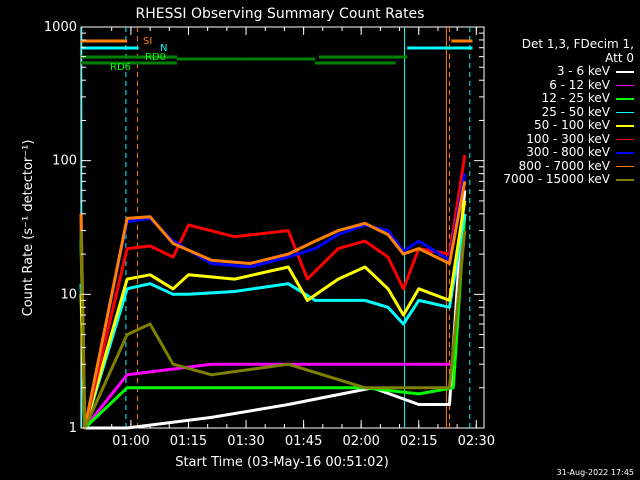 Image resolution: width=640 pixels, height=480 pixels. I want to click on legend-entry: 50 - 100 keV, so click(559, 125).